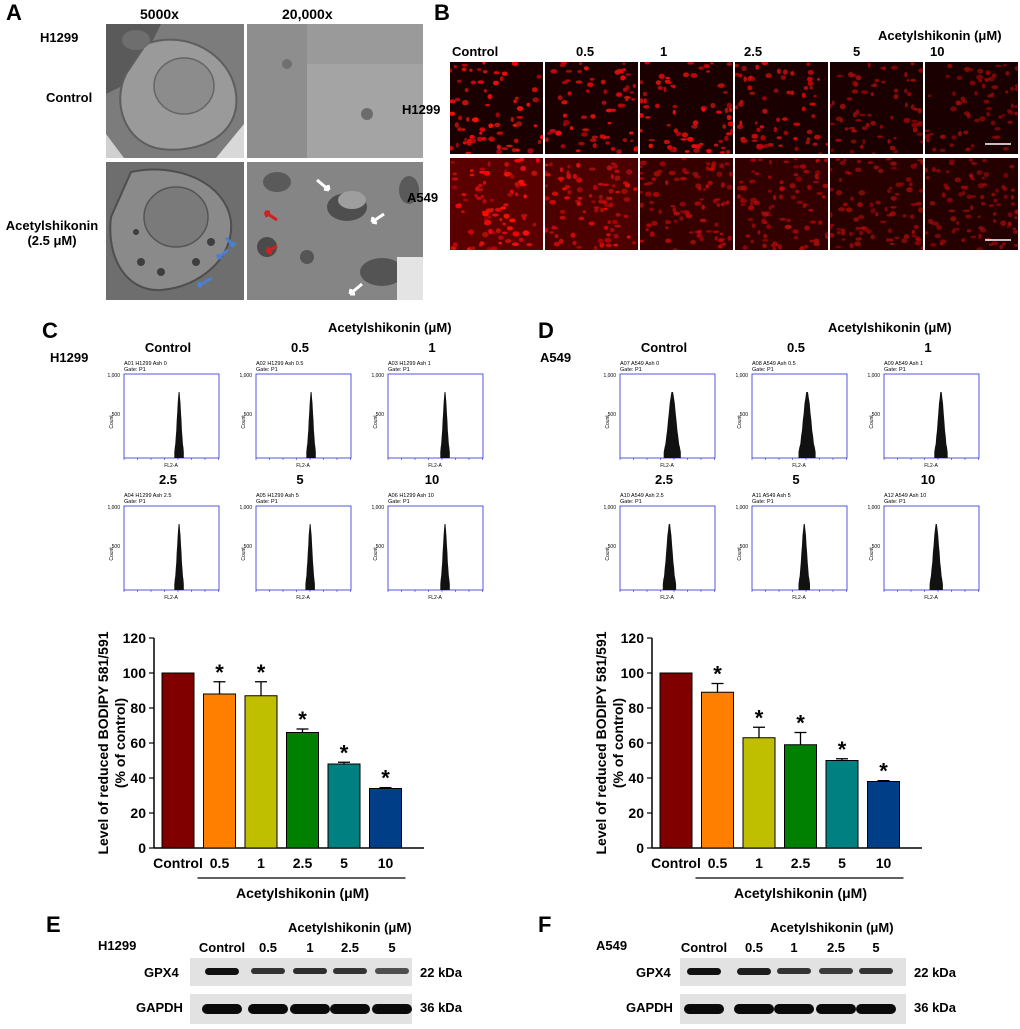  Describe the element at coordinates (928, 347) in the screenshot. I see `histogram-condition-label: 1` at that location.